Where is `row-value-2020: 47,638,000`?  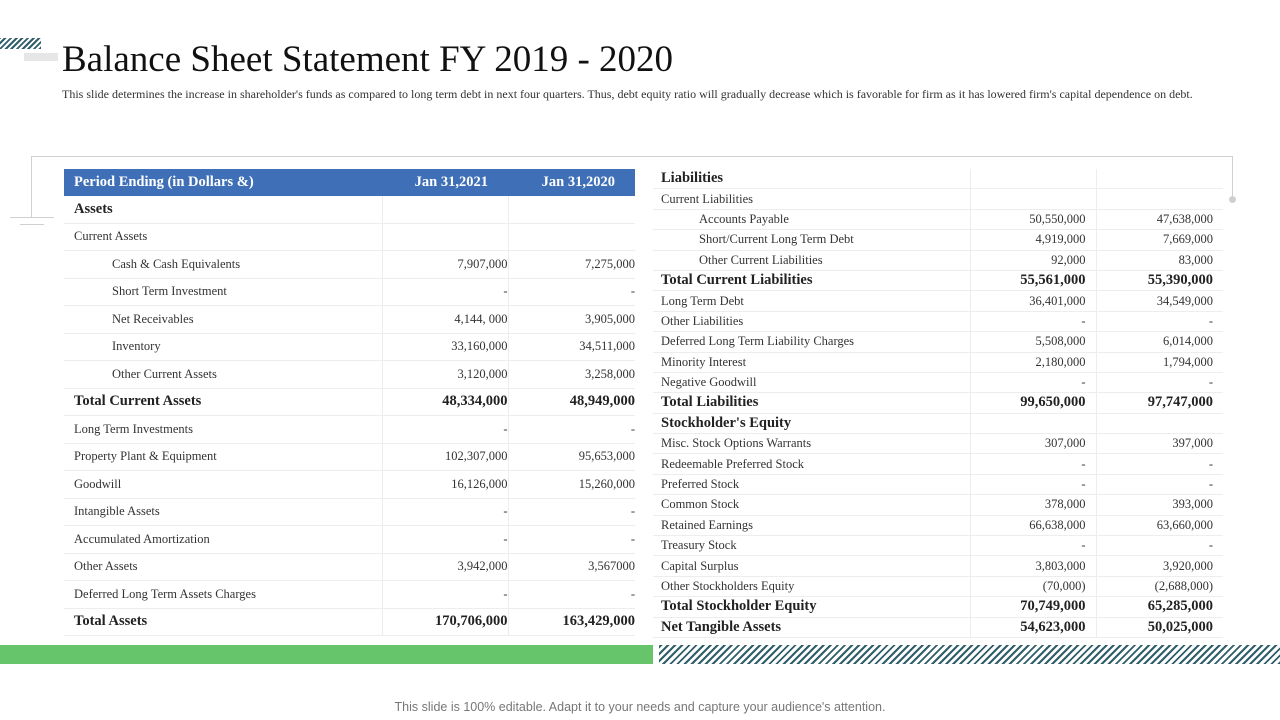 row-value-2020: 47,638,000 is located at coordinates (1159, 220).